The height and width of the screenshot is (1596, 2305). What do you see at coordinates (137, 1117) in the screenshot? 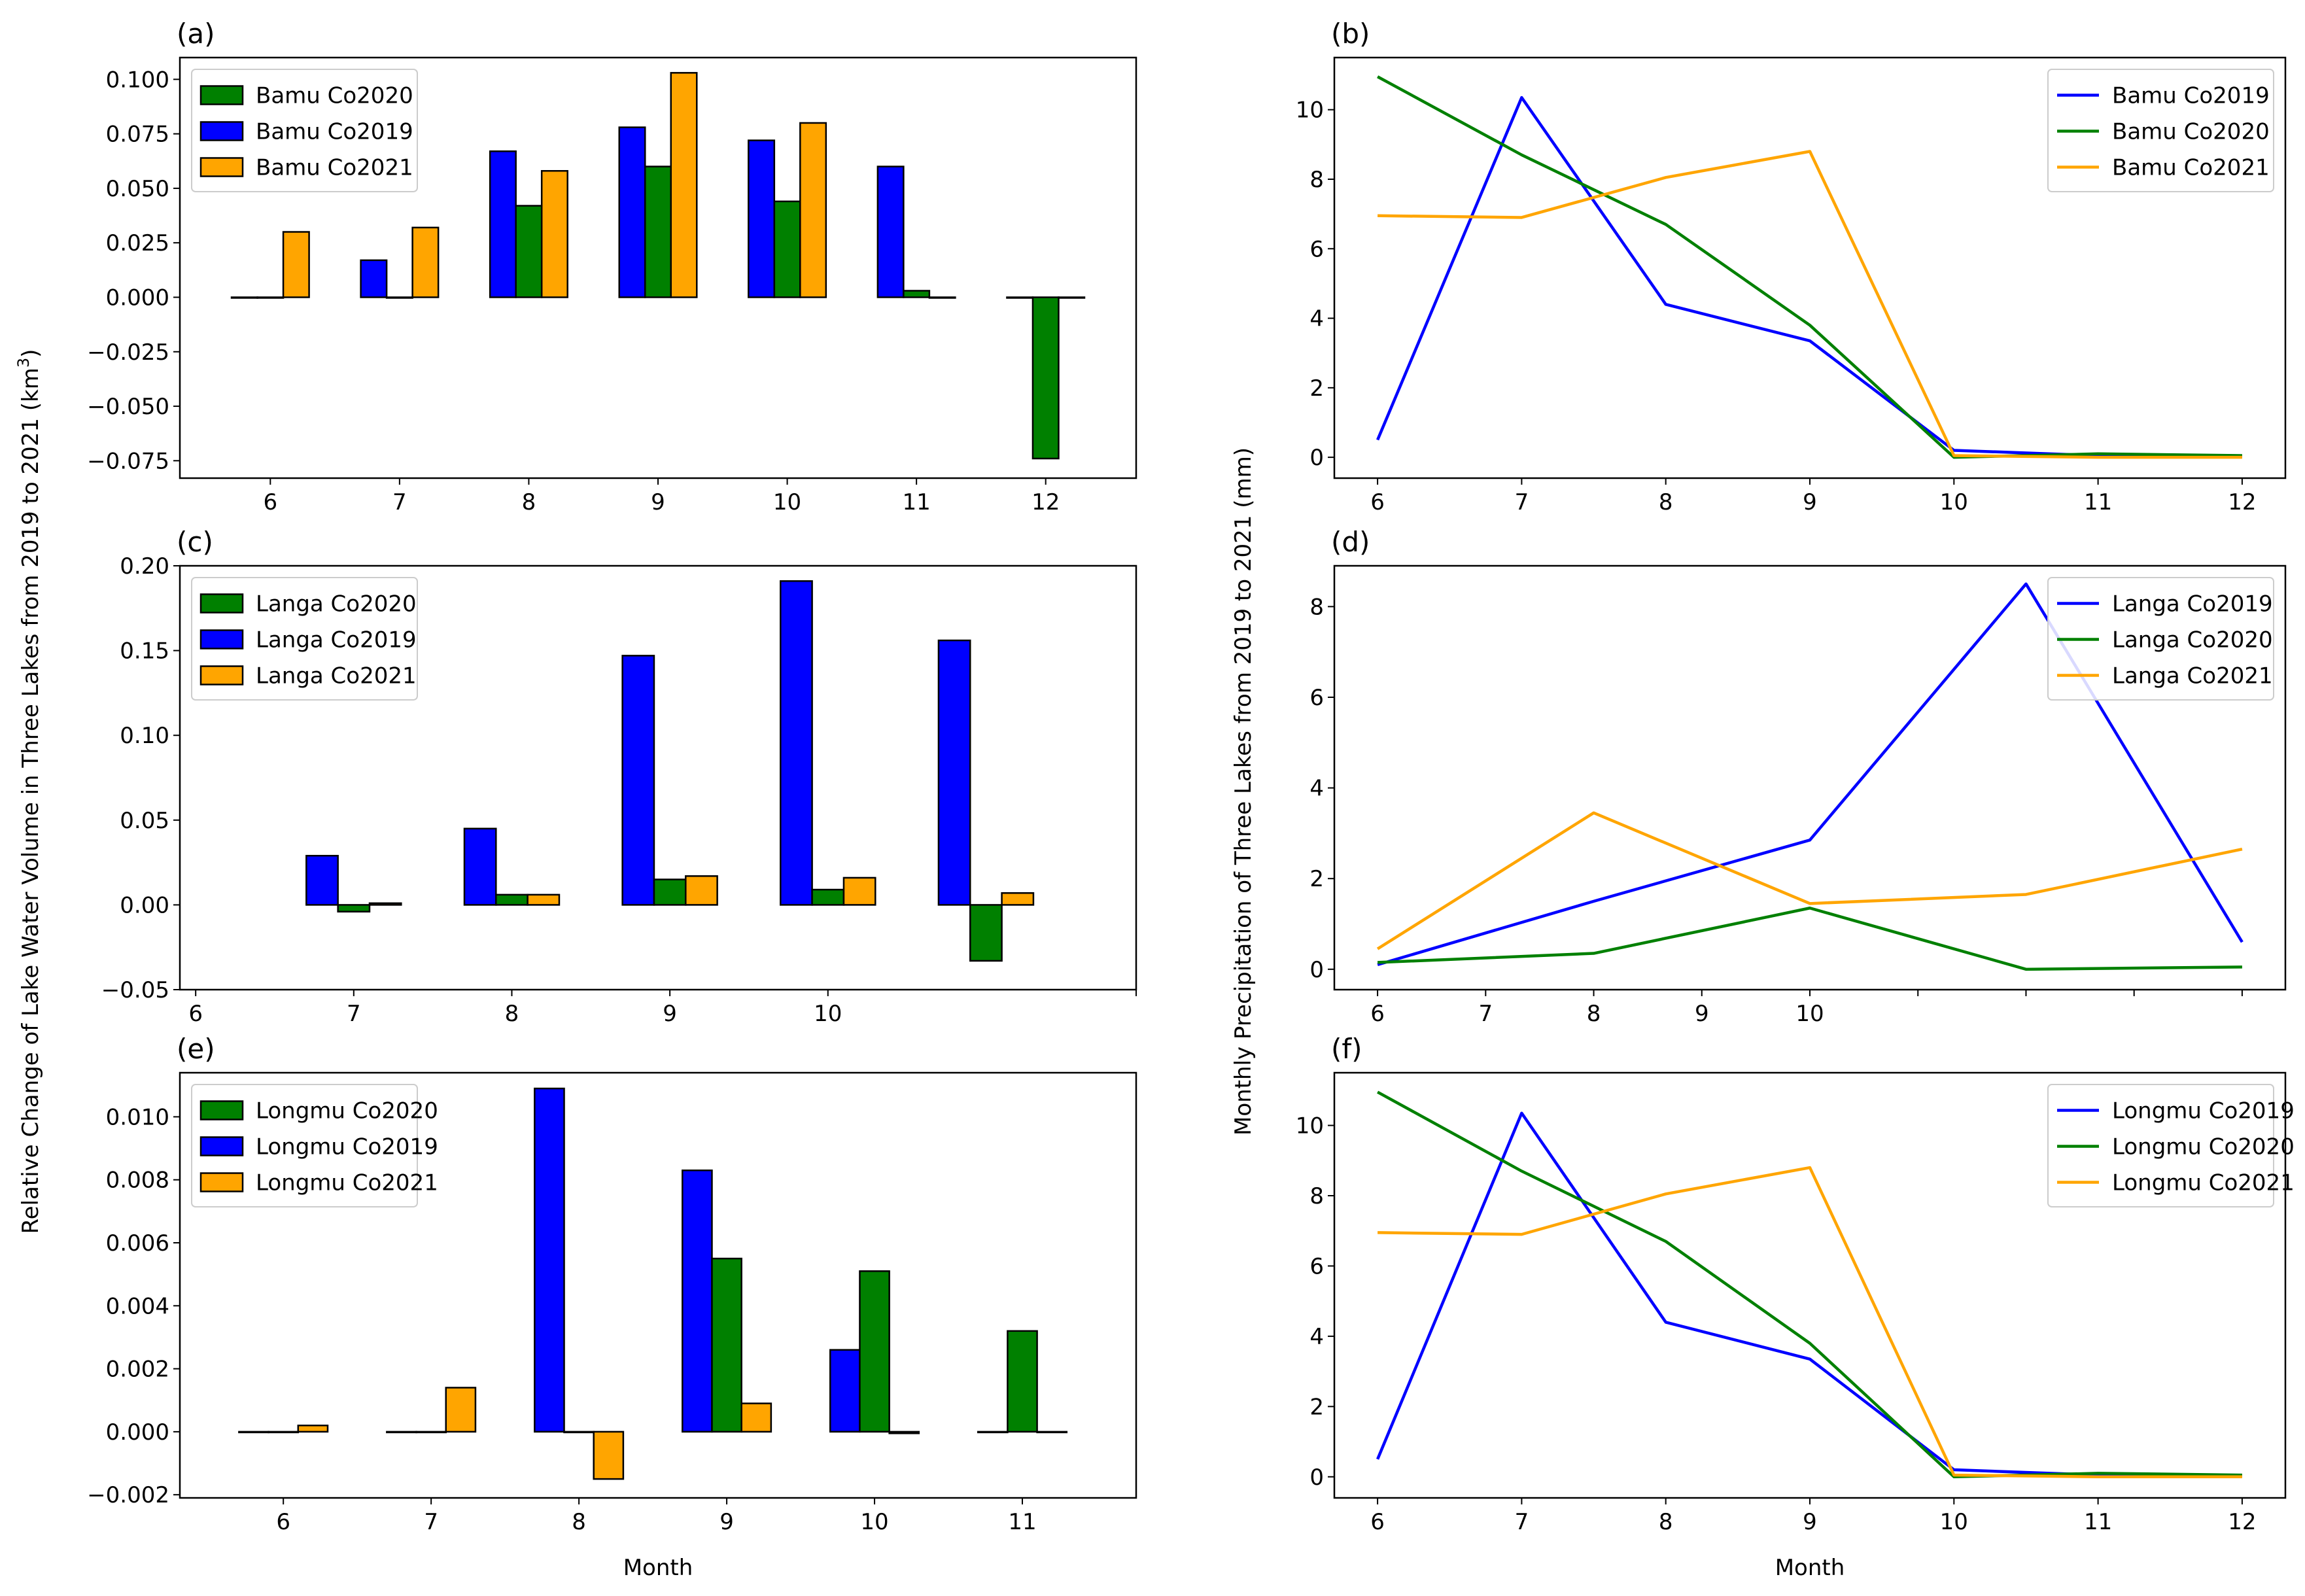
I see `y-tick-label: 0.010` at bounding box center [137, 1117].